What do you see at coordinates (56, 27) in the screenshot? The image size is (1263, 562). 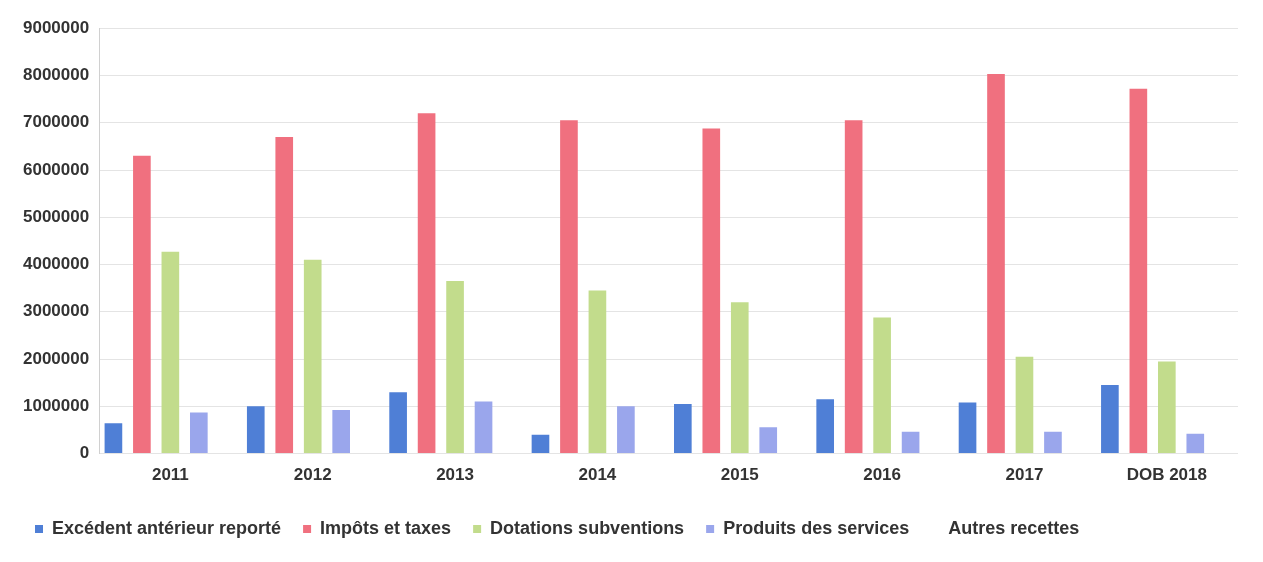 I see `y-tick-label: 9000000` at bounding box center [56, 27].